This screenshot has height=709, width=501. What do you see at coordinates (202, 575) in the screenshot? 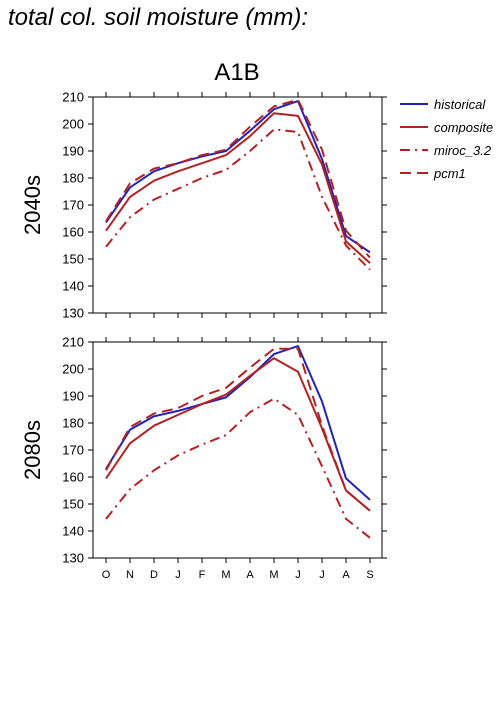
I see `x-tick-label: F` at bounding box center [202, 575].